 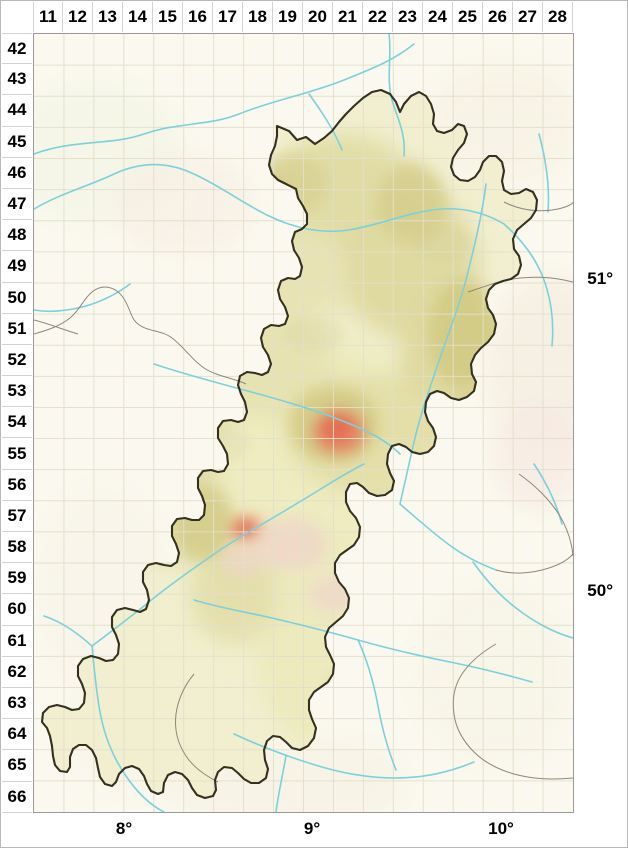 I want to click on grid-column-header: 26, so click(x=498, y=17).